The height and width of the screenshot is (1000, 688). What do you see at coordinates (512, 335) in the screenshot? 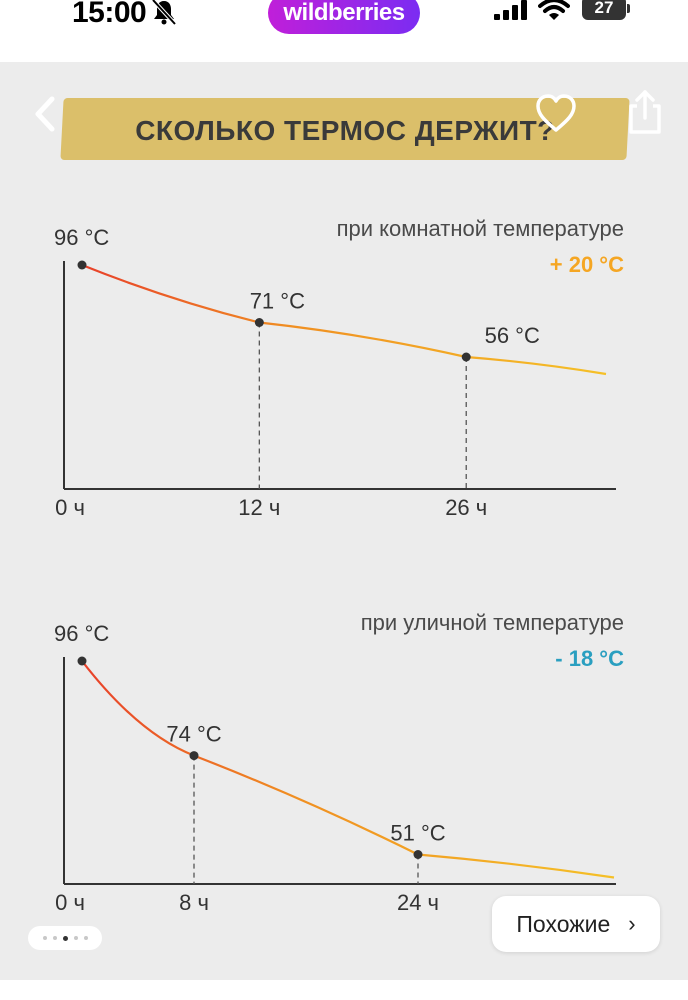
I see `data-label: 56 °C` at bounding box center [512, 335].